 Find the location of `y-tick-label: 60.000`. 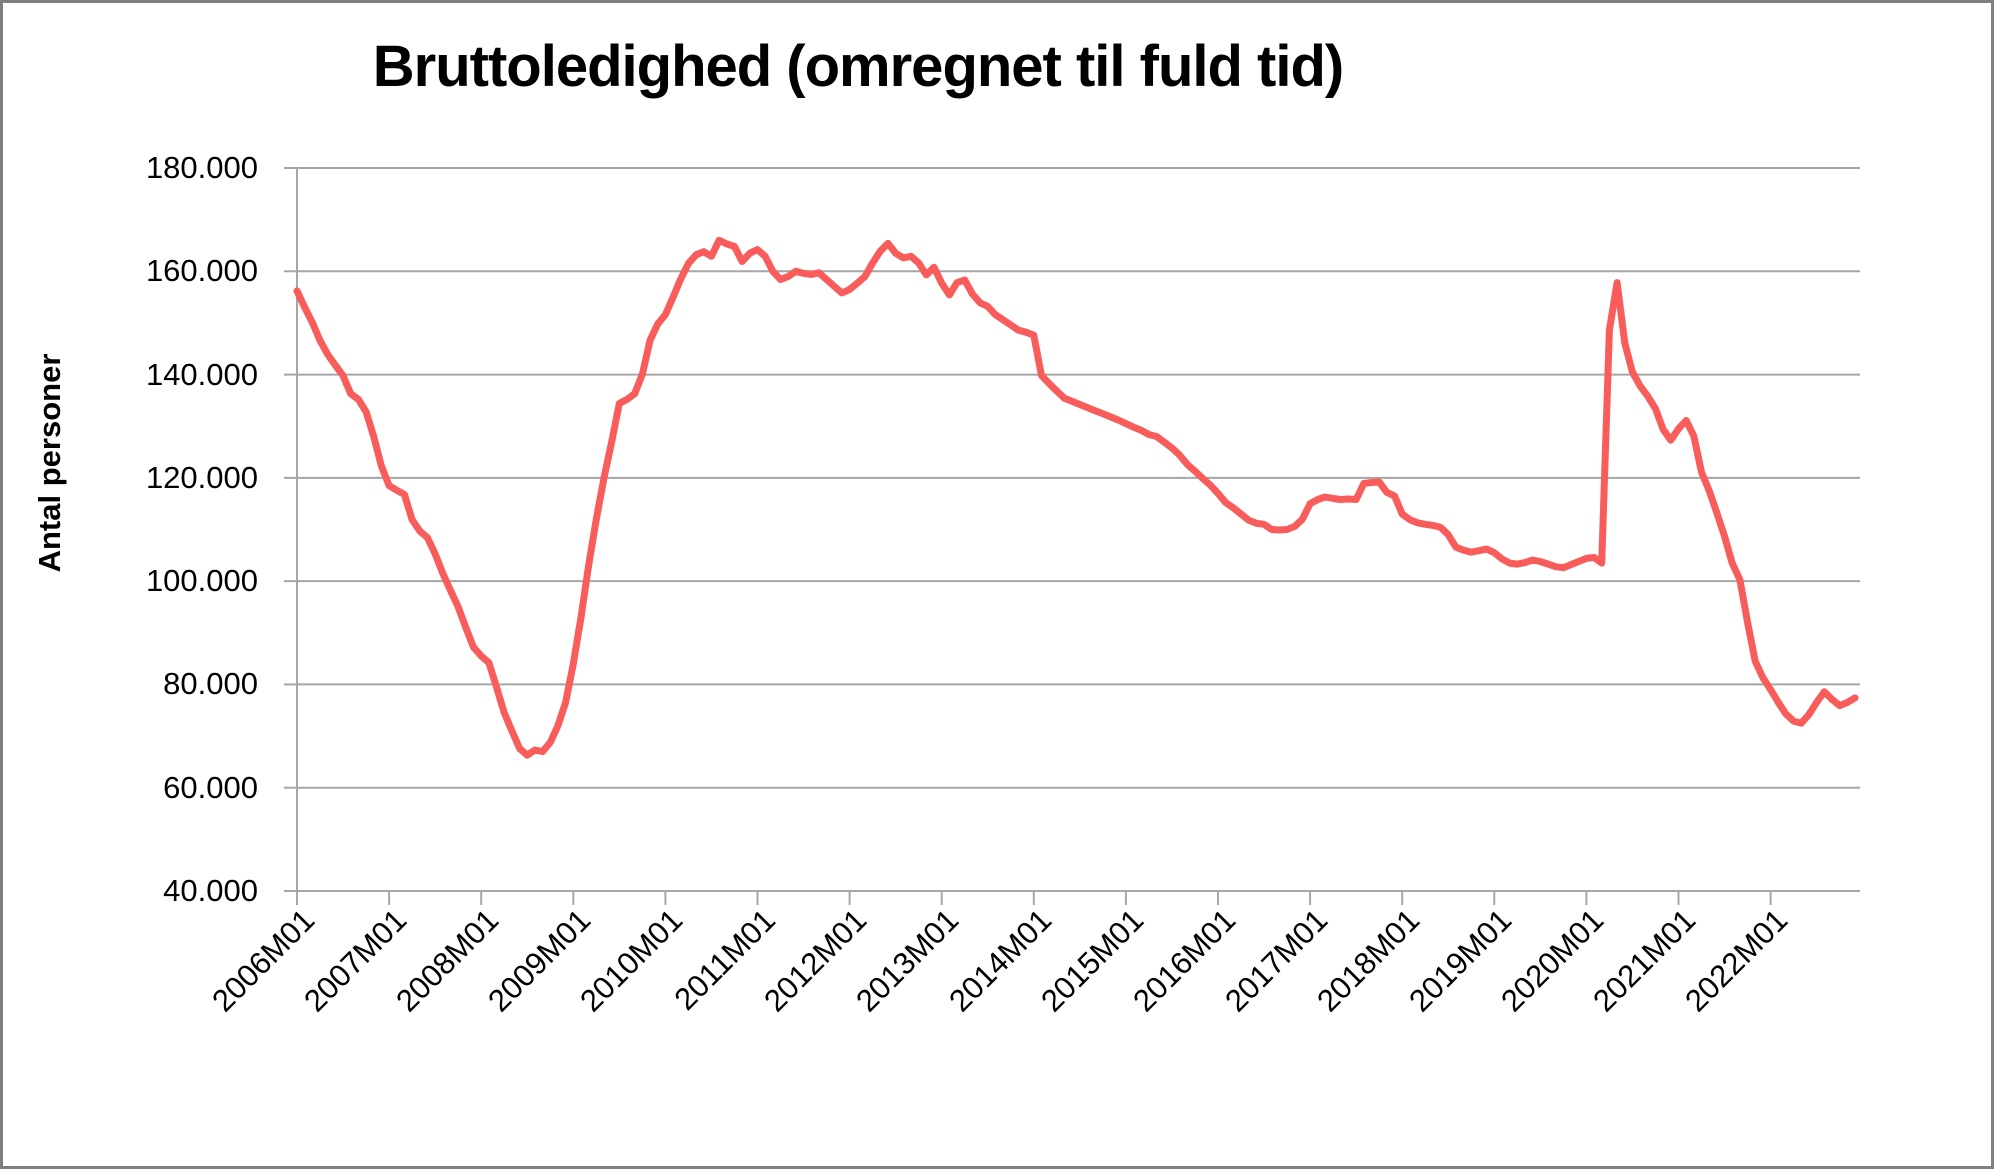

y-tick-label: 60.000 is located at coordinates (210, 787).